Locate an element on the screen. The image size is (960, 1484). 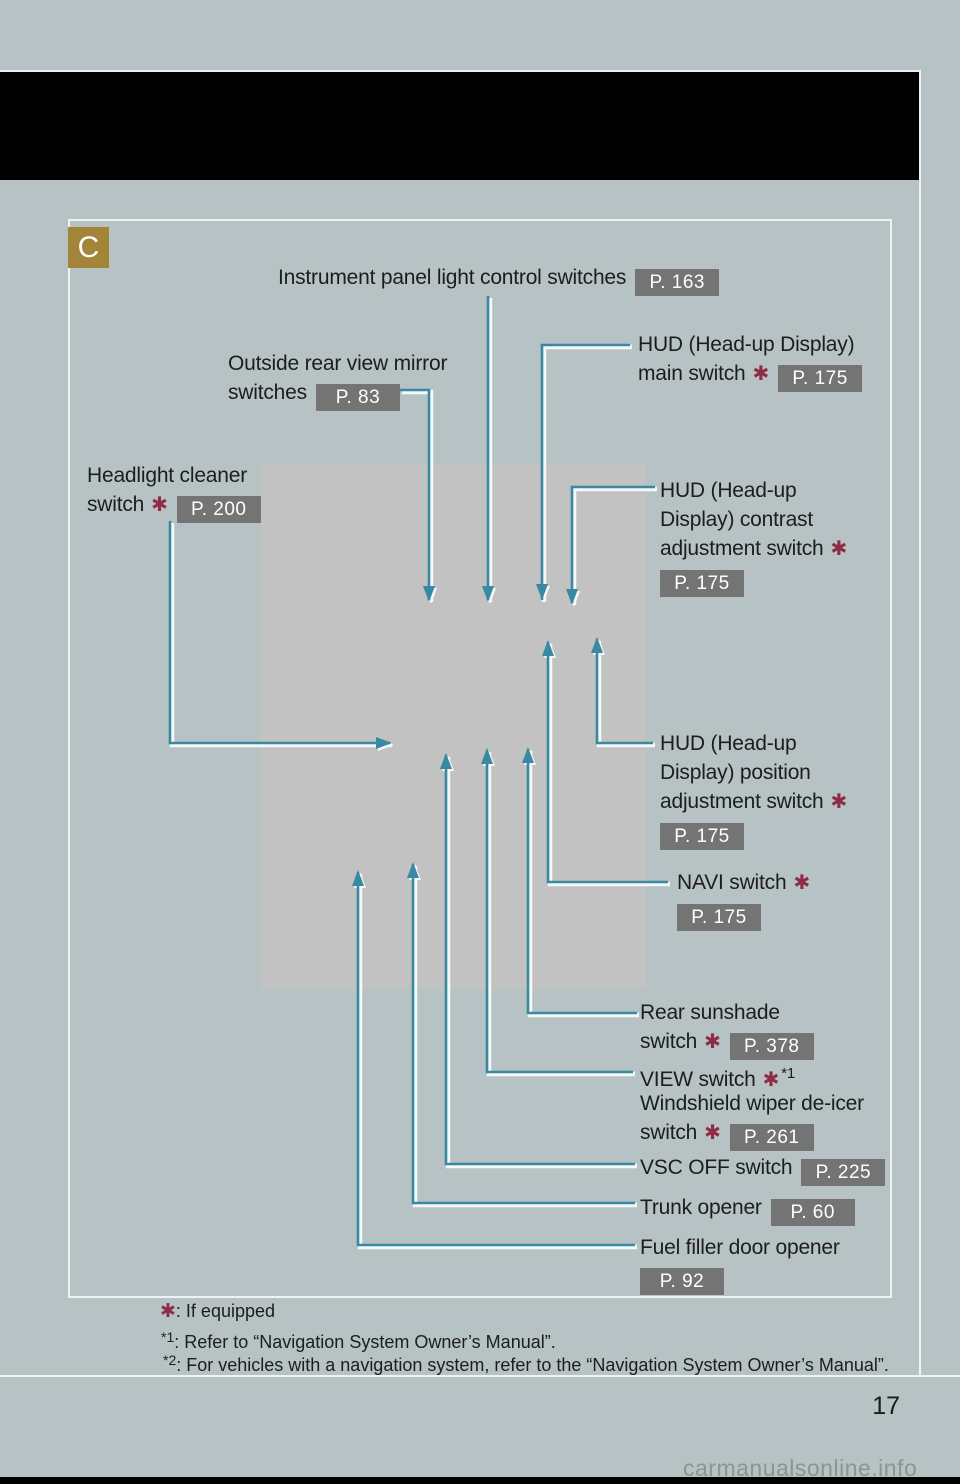
page-ref-badge: P. 225 is located at coordinates (843, 1172).